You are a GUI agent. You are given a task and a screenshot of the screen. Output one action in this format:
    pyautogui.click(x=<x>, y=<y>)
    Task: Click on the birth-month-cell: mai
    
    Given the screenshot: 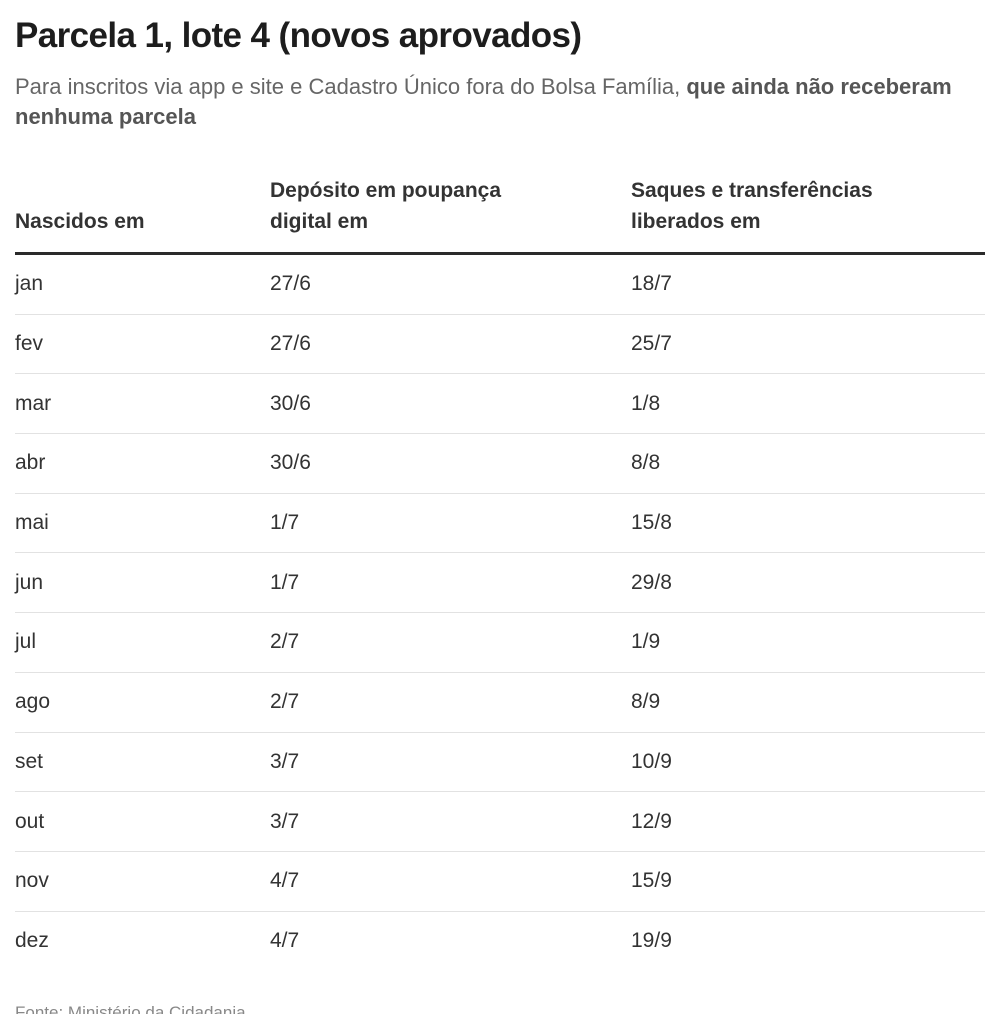 What is the action you would take?
    pyautogui.click(x=32, y=523)
    